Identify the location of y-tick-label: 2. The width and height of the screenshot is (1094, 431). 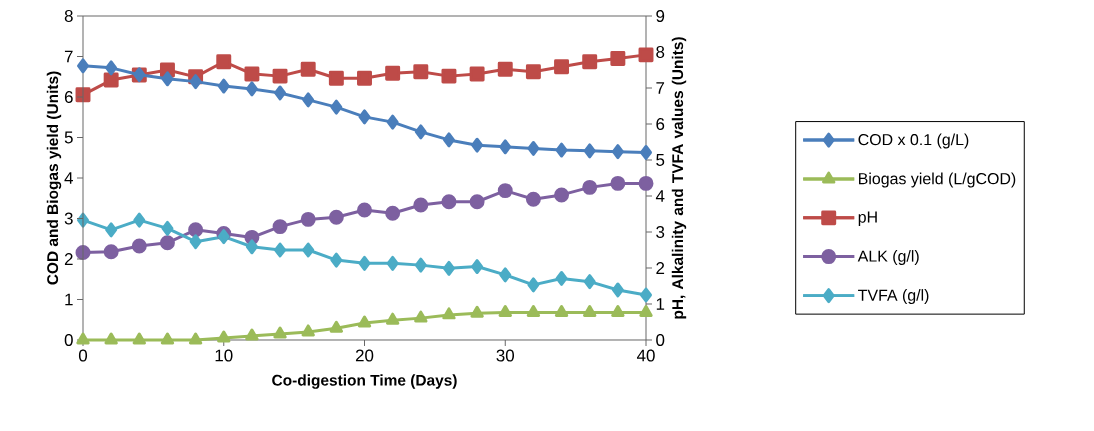
(68, 259).